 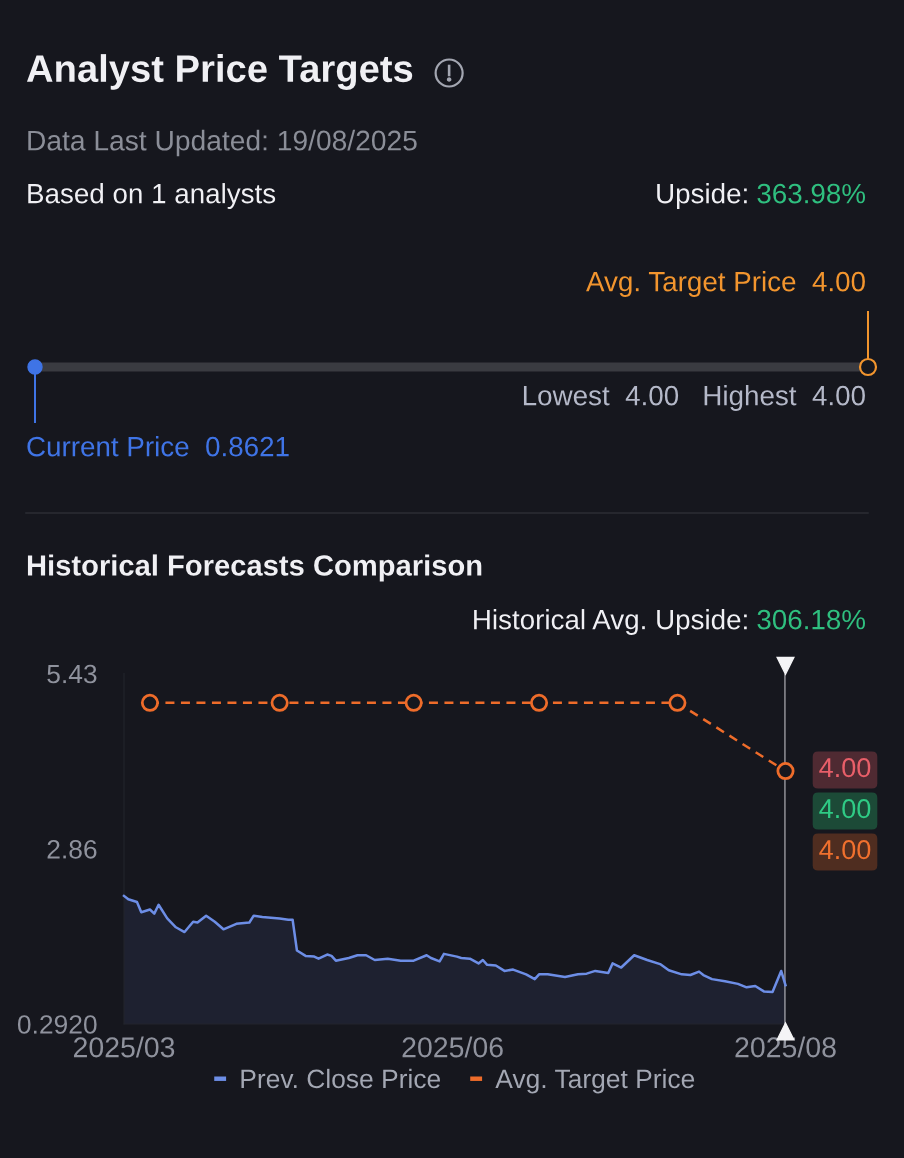 What do you see at coordinates (785, 1047) in the screenshot?
I see `x-tick-label: 2025/08` at bounding box center [785, 1047].